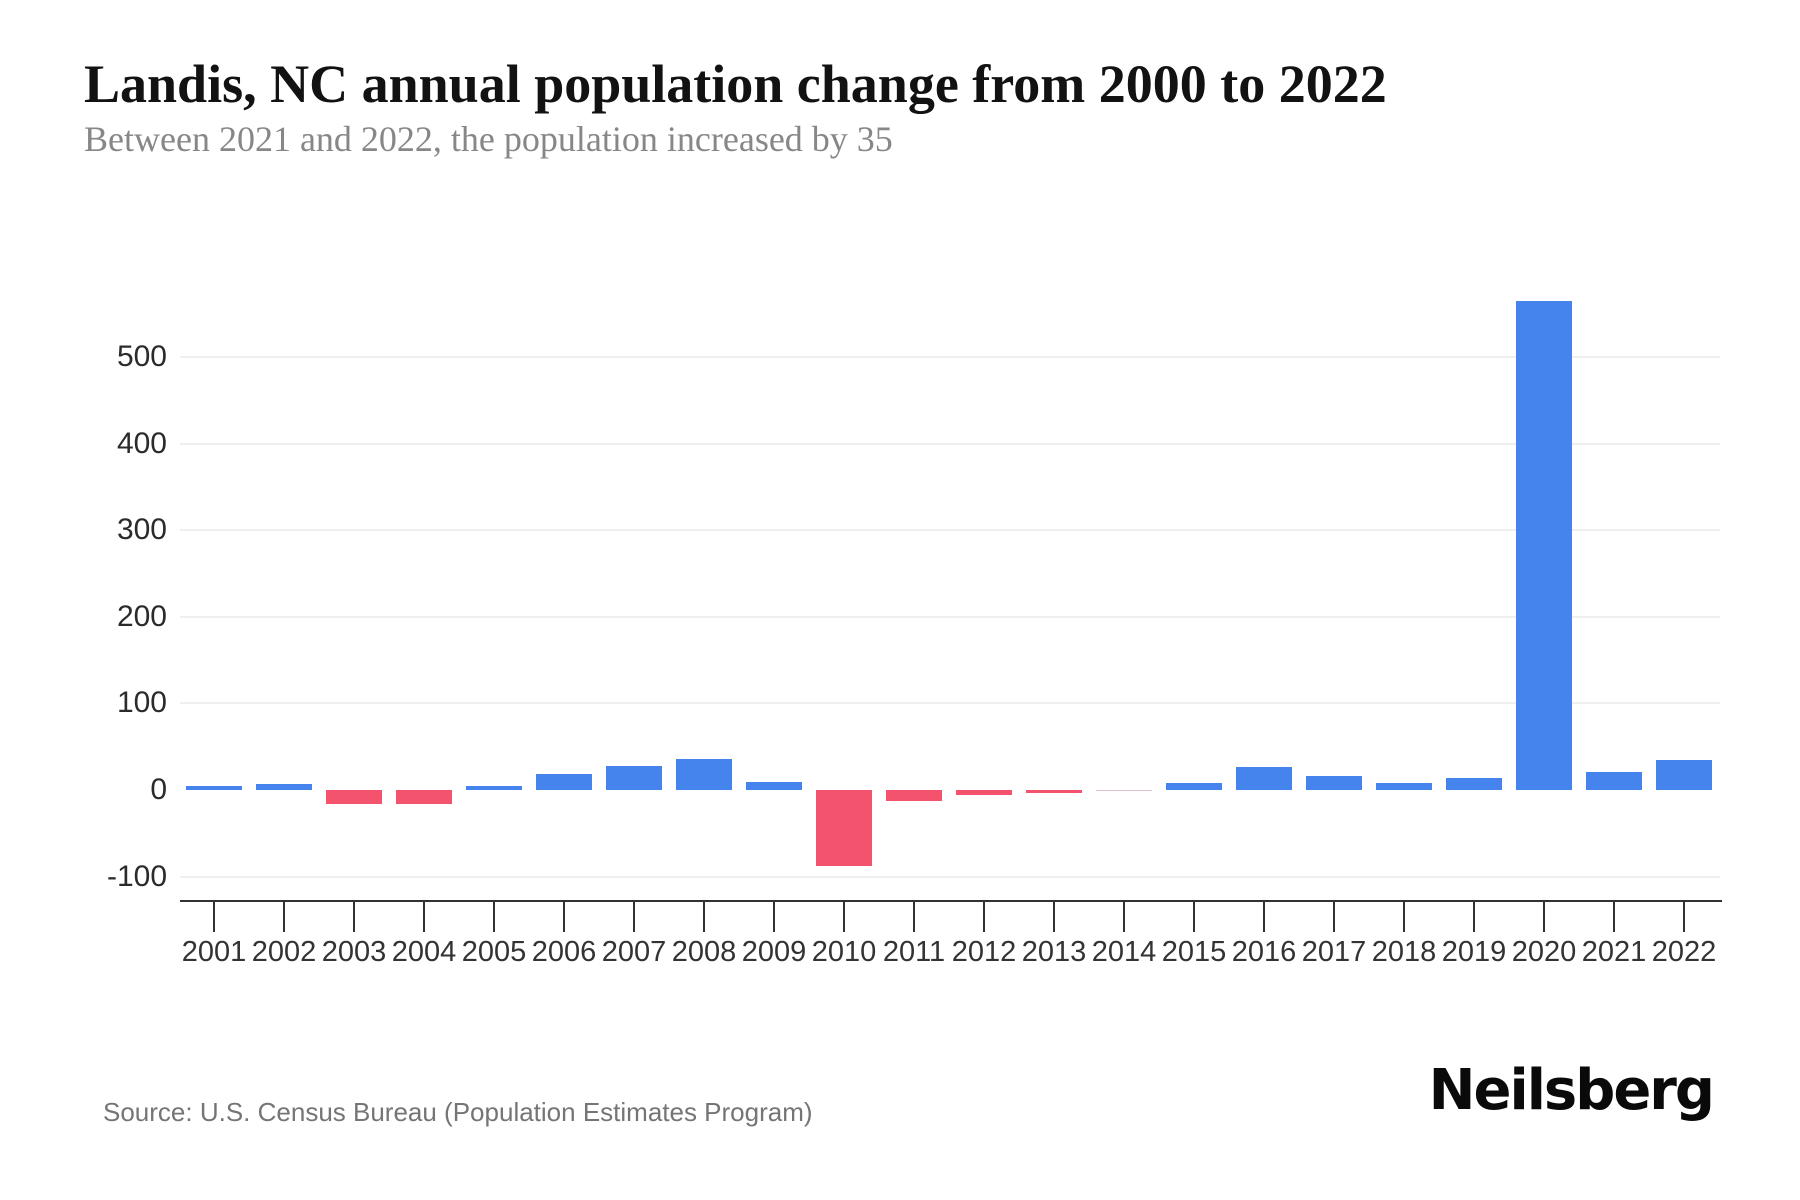  I want to click on x-tick-2021, so click(1614, 917).